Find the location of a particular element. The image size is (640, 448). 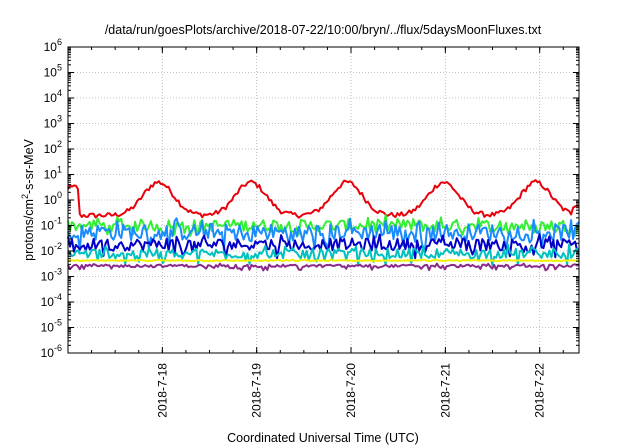

y-tick-label: 10⁻⁴ is located at coordinates (51, 300).